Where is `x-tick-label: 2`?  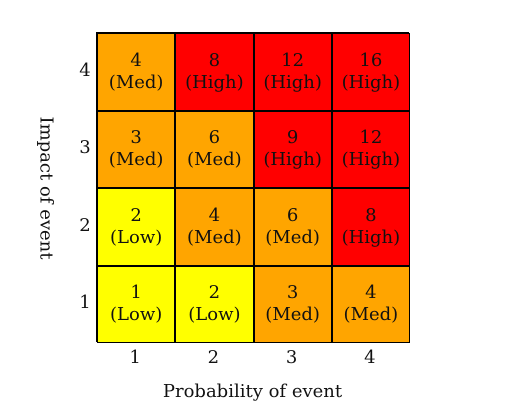
x-tick-label: 2 is located at coordinates (213, 357).